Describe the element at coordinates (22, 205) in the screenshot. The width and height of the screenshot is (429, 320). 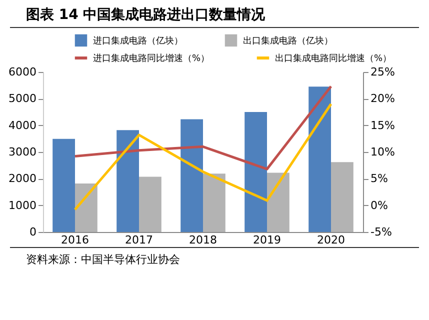
I see `y-tick-label: 1000` at that location.